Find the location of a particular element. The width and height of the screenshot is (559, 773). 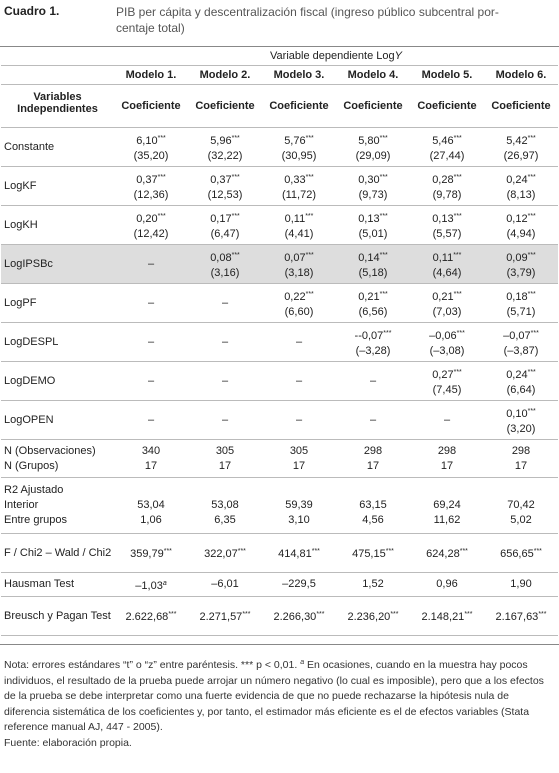

std-error: (26,97) is located at coordinates (521, 155).